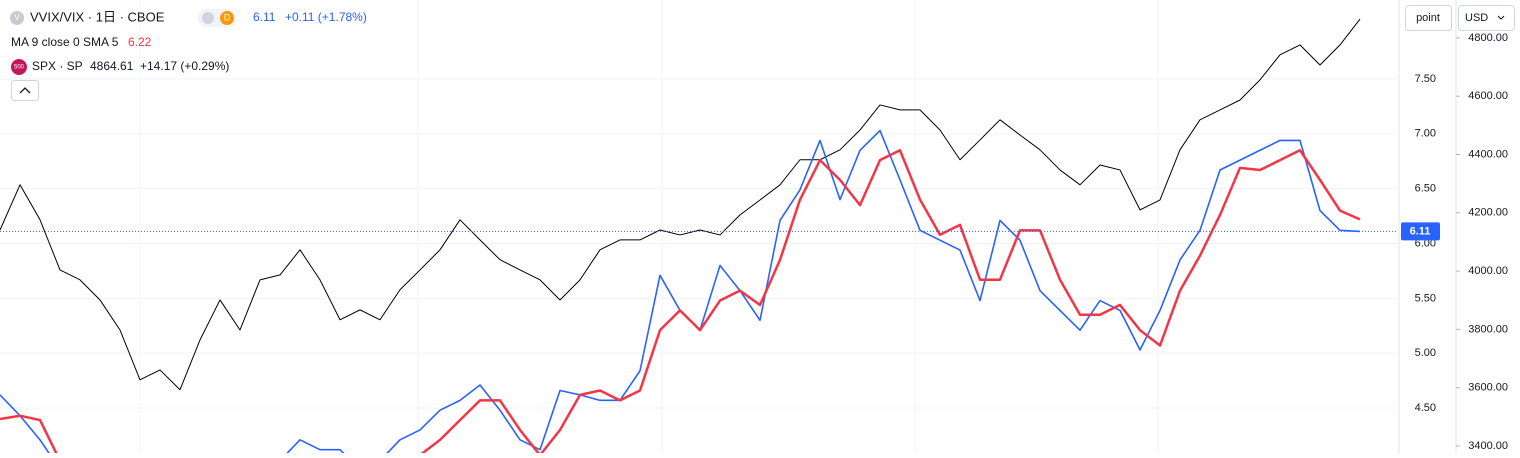 This screenshot has width=1520, height=458. Describe the element at coordinates (1488, 96) in the screenshot. I see `y2-tick-label: 4600.00` at that location.